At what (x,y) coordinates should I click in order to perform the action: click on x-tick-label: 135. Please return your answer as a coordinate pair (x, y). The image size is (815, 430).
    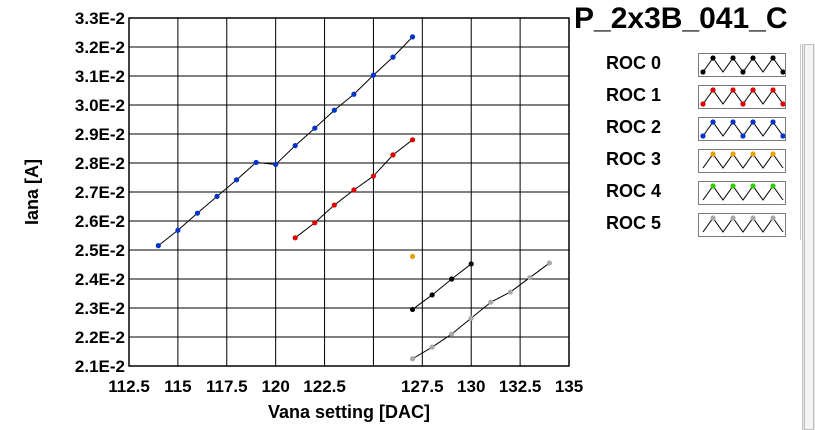
    Looking at the image, I should click on (569, 386).